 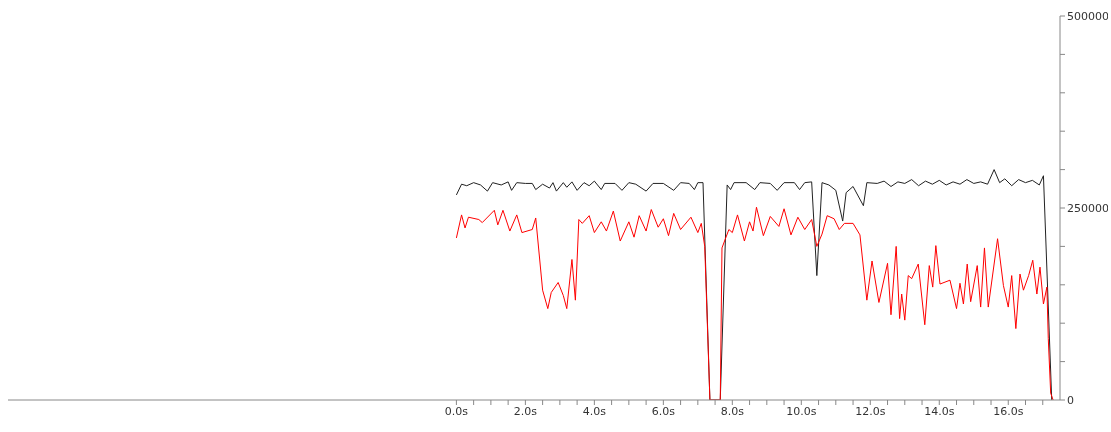 I want to click on x-tick-label: 8.0s, so click(x=732, y=411).